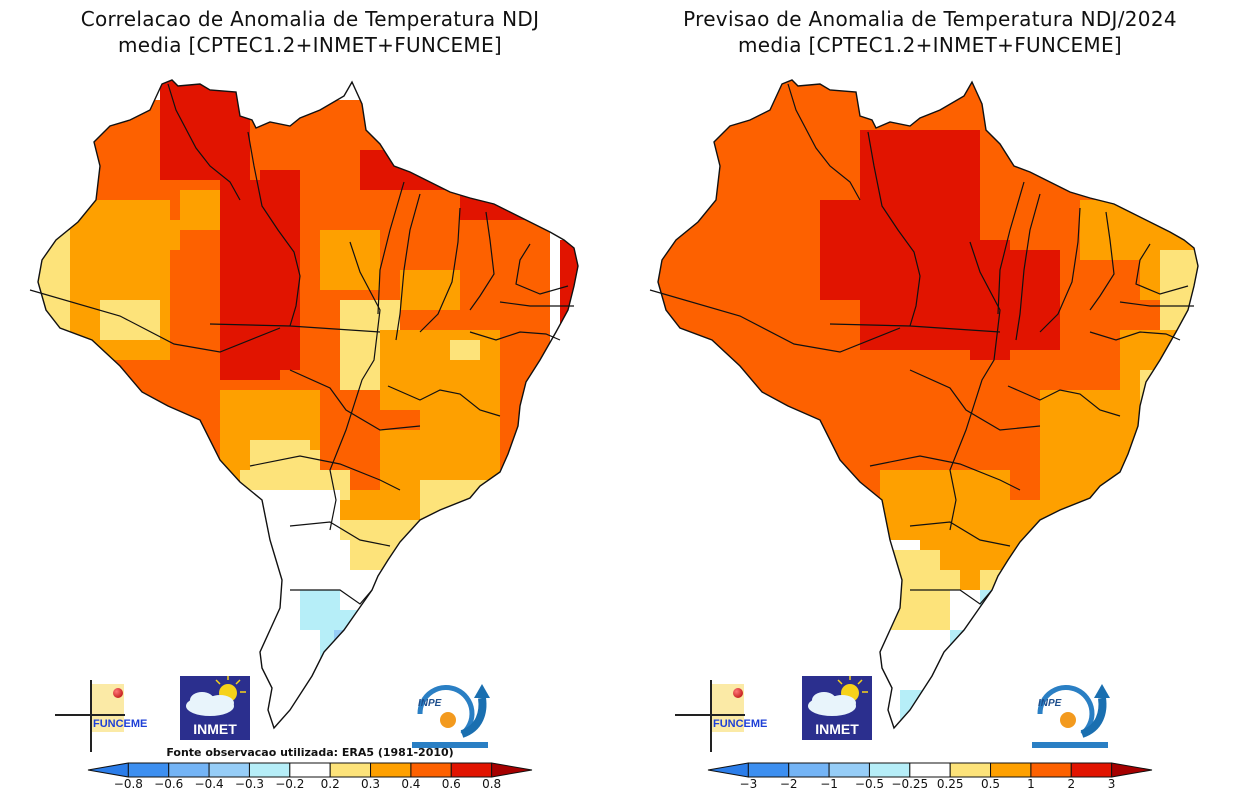 This screenshot has width=1240, height=802. Describe the element at coordinates (492, 784) in the screenshot. I see `colorbar-tick-label: 0.8` at that location.